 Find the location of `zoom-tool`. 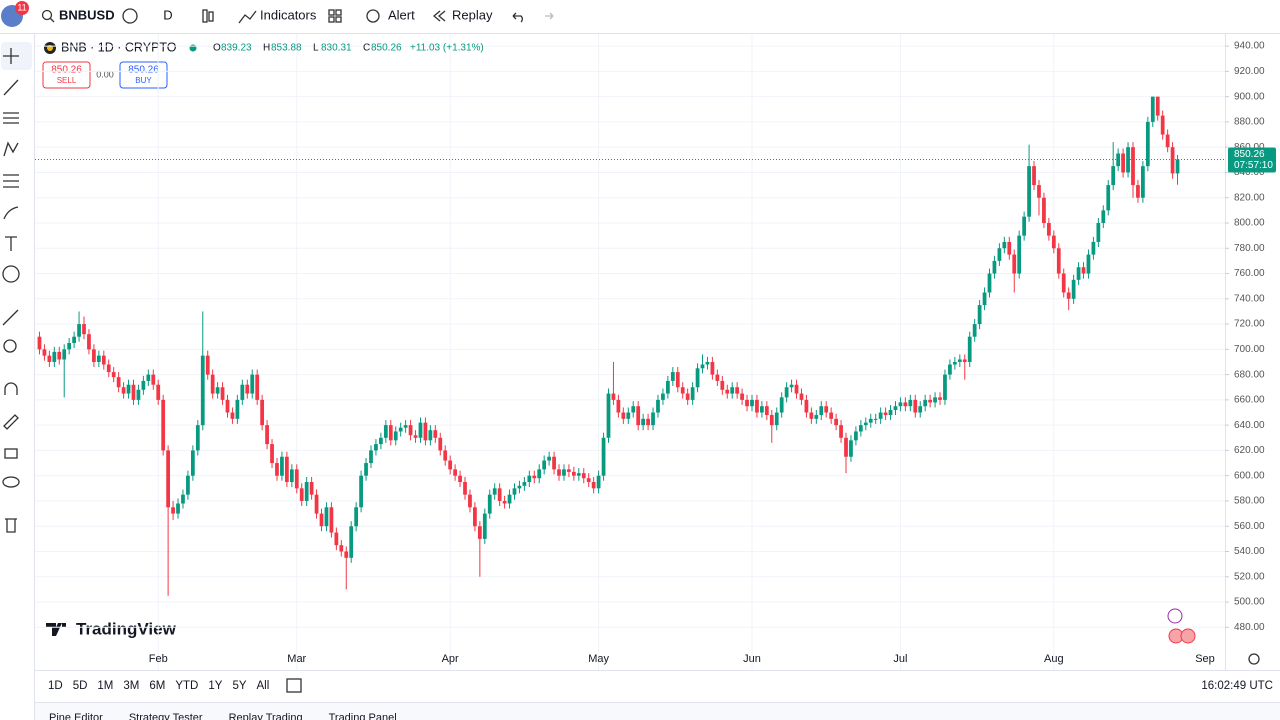

zoom-tool is located at coordinates (10, 346).